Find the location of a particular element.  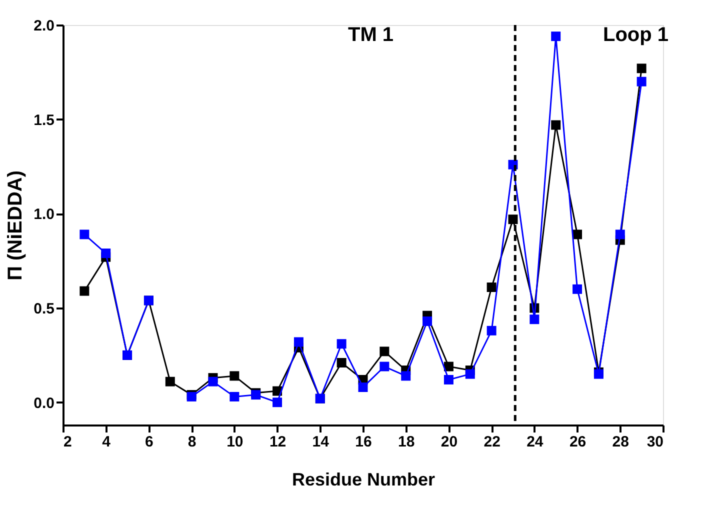

x-tick-label: 30 is located at coordinates (655, 442).